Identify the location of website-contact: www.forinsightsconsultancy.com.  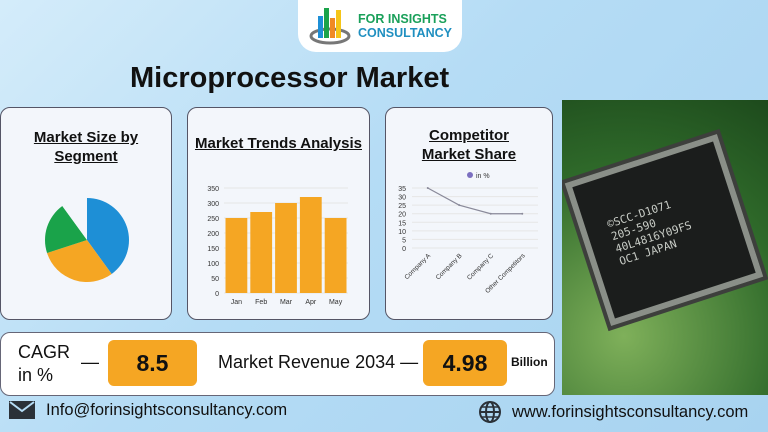
(613, 412).